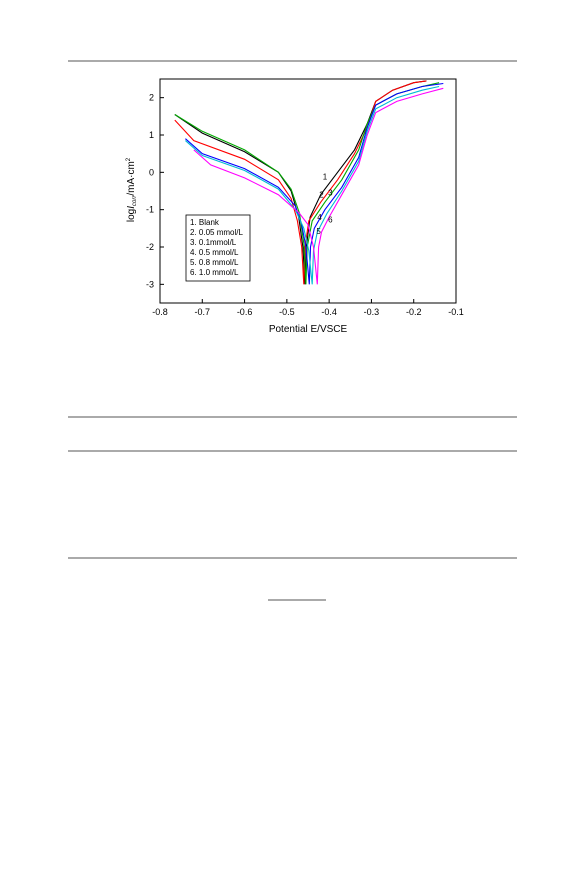 This screenshot has height=888, width=585. Describe the element at coordinates (414, 312) in the screenshot. I see `x-tick-label: -0.2` at that location.